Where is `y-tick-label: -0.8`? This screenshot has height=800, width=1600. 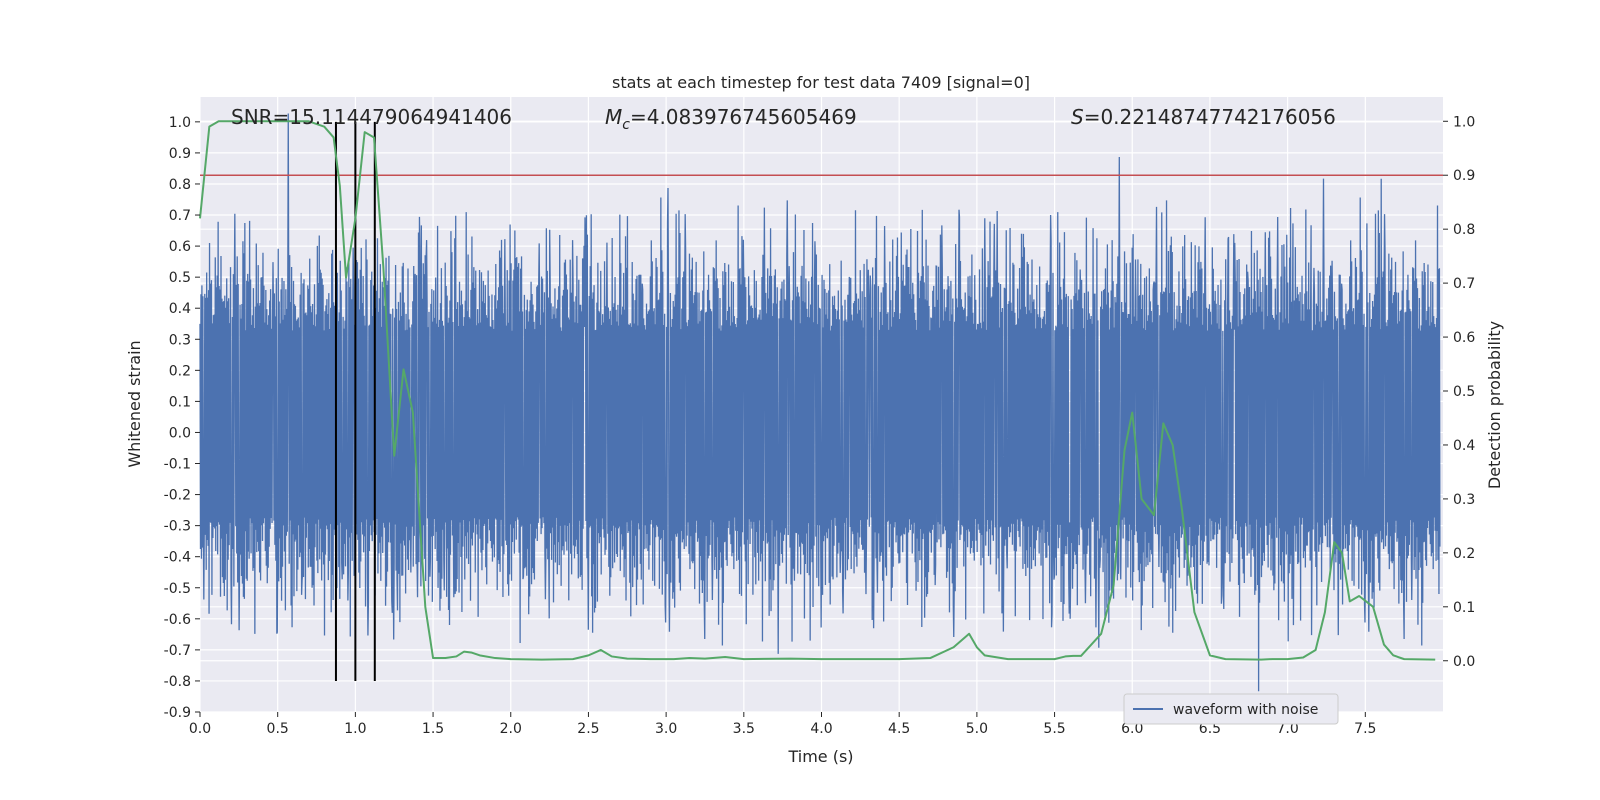 y-tick-label: -0.8 is located at coordinates (177, 682).